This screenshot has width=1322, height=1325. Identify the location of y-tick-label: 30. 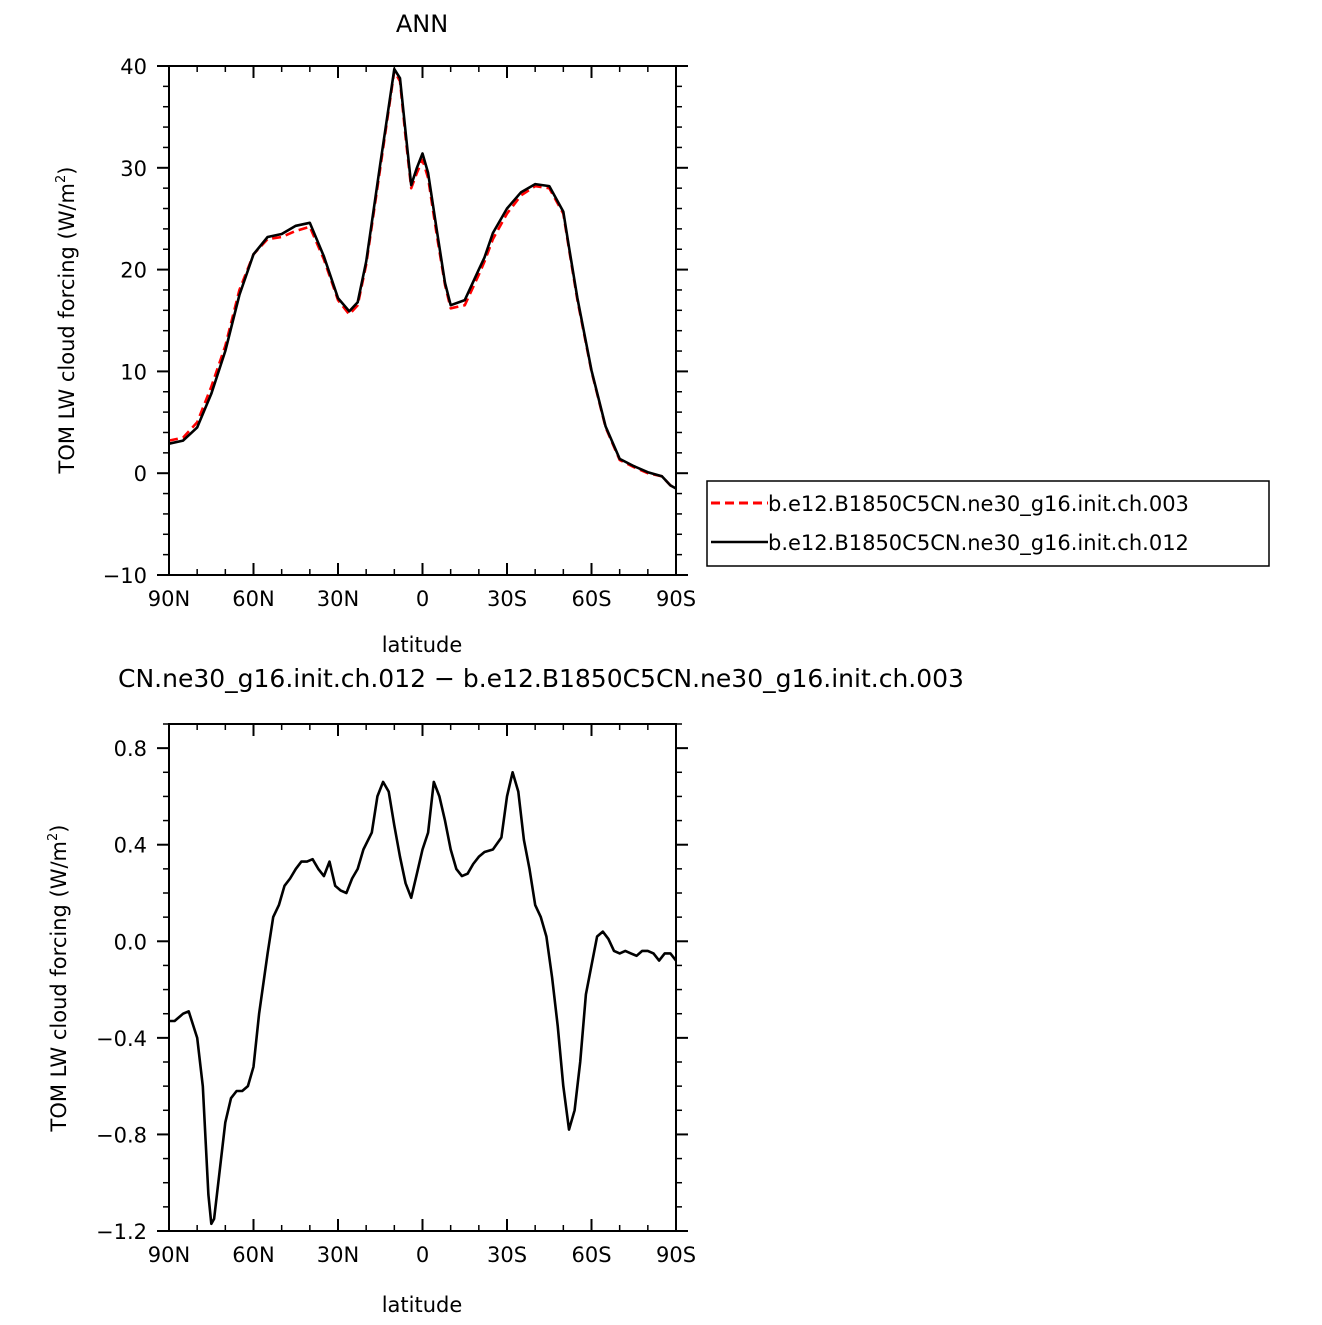
(133, 169).